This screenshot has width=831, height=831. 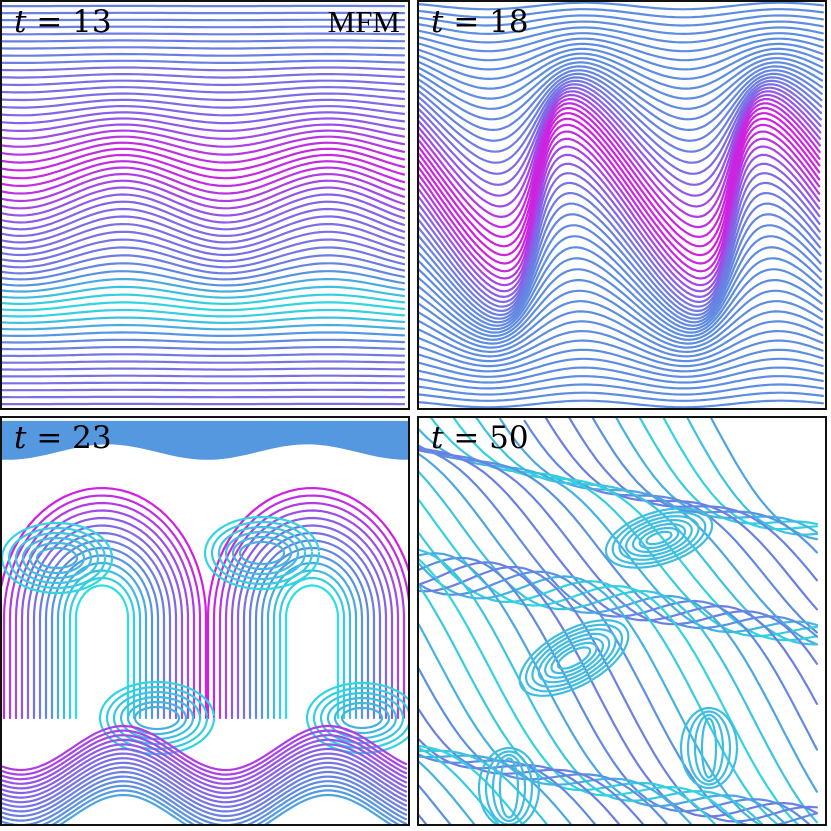 What do you see at coordinates (509, 22) in the screenshot?
I see `time-value: 18` at bounding box center [509, 22].